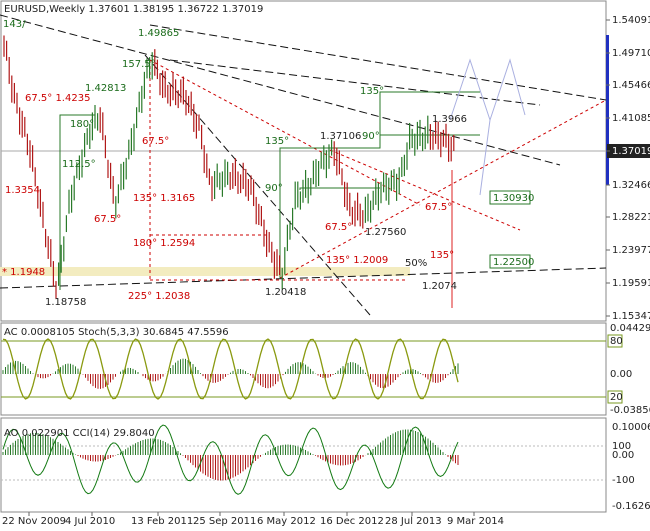 The image size is (650, 531). What do you see at coordinates (385, 232) in the screenshot?
I see `annotation: 1.27560` at bounding box center [385, 232].